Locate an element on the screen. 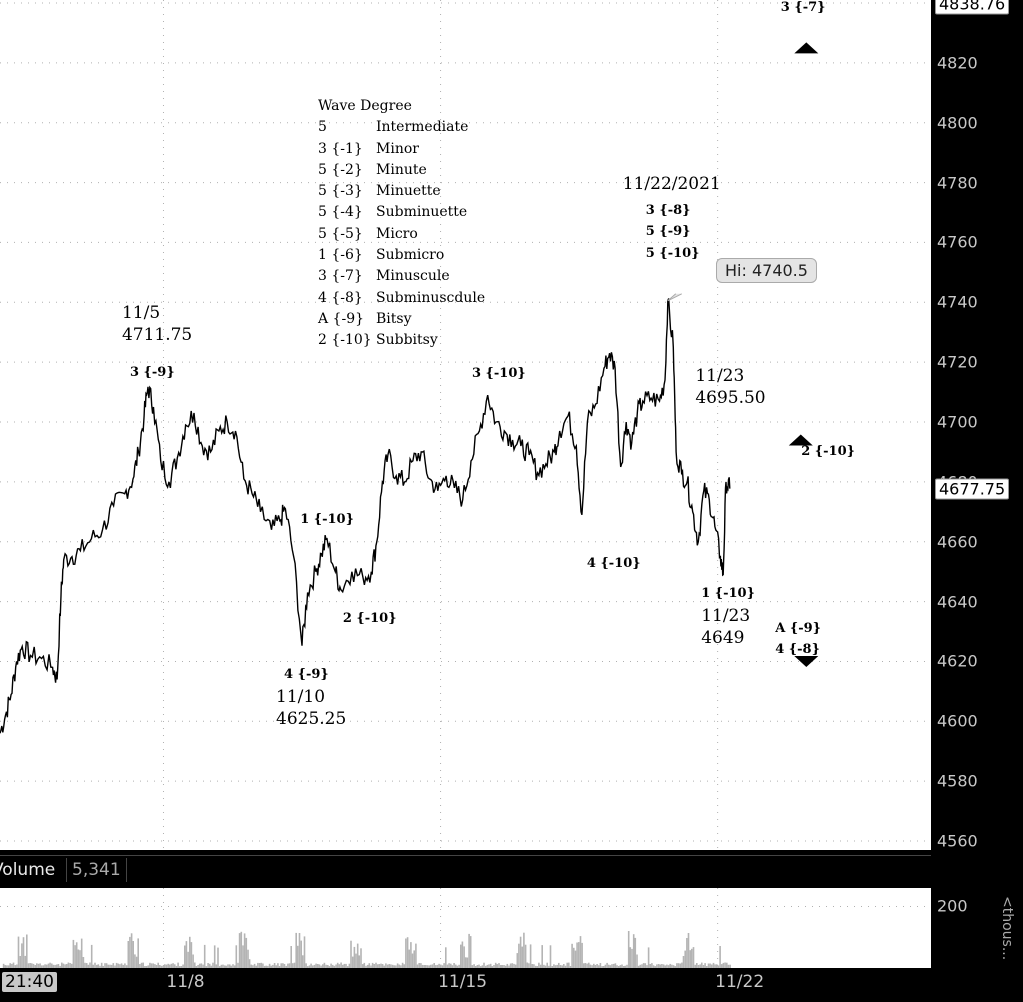 This screenshot has height=1002, width=1023. legend-degree-name: Minute is located at coordinates (401, 169).